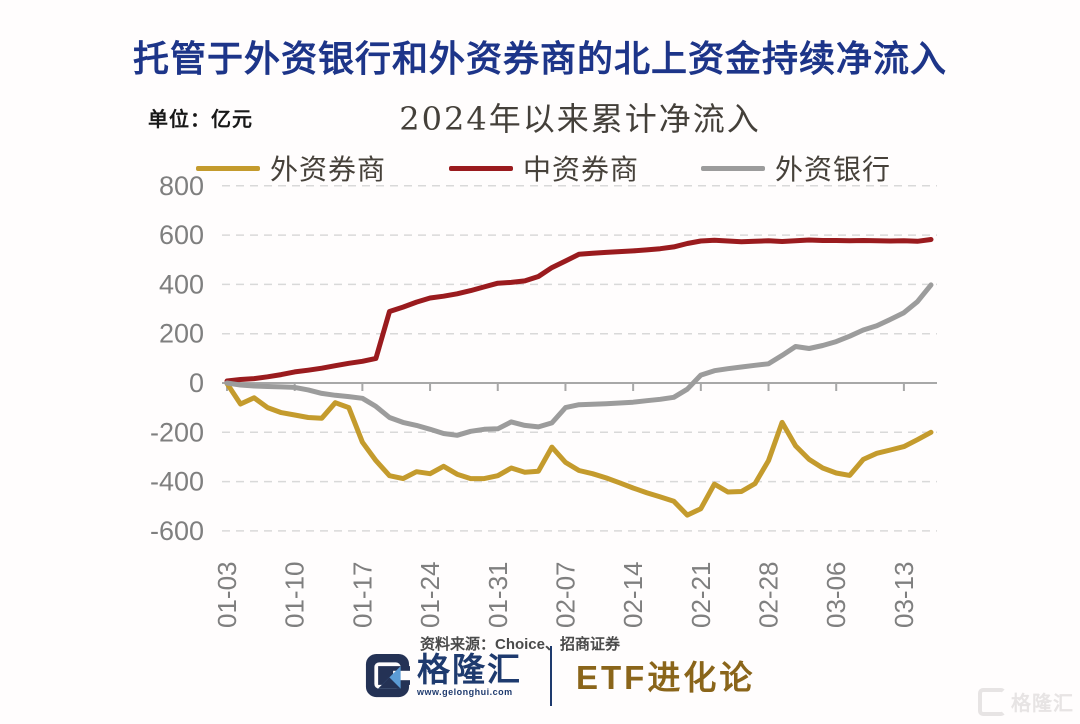  What do you see at coordinates (181, 235) in the screenshot?
I see `y-tick-label: 600` at bounding box center [181, 235].